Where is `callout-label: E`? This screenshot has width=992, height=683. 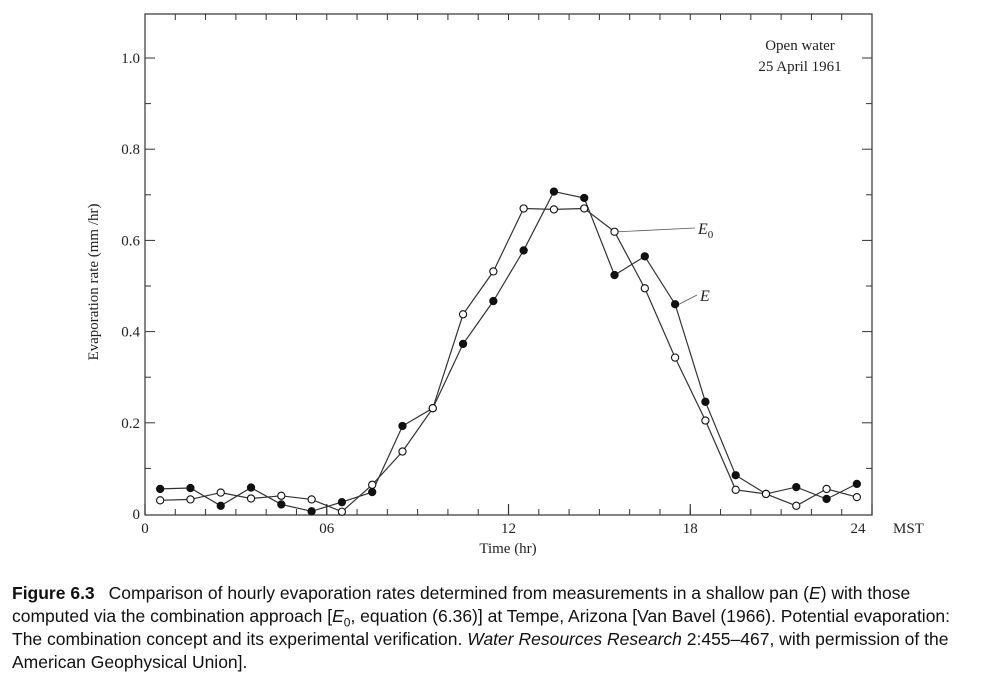 callout-label: E is located at coordinates (704, 296).